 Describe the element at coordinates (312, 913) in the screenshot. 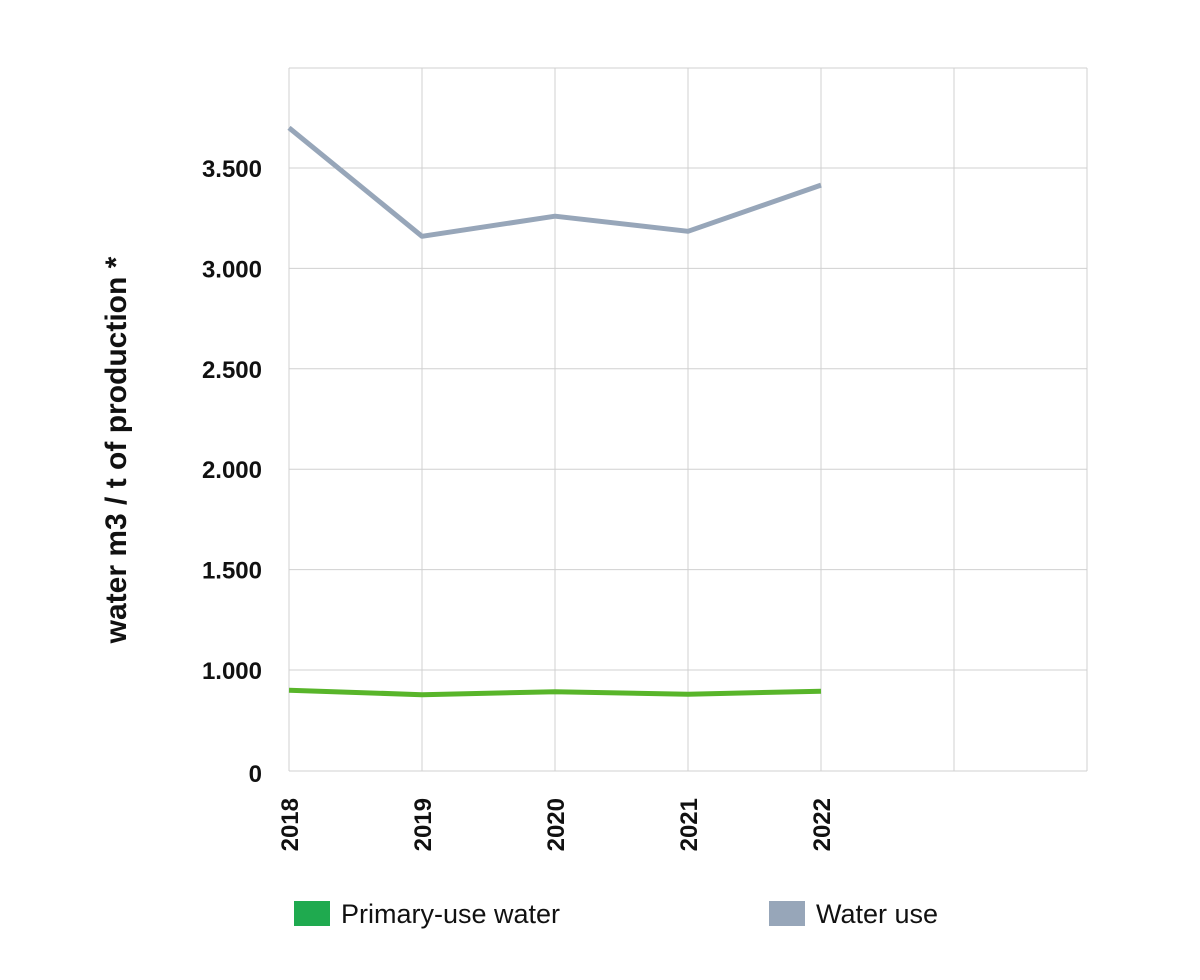

I see `legend-swatch-primary-use-water` at that location.